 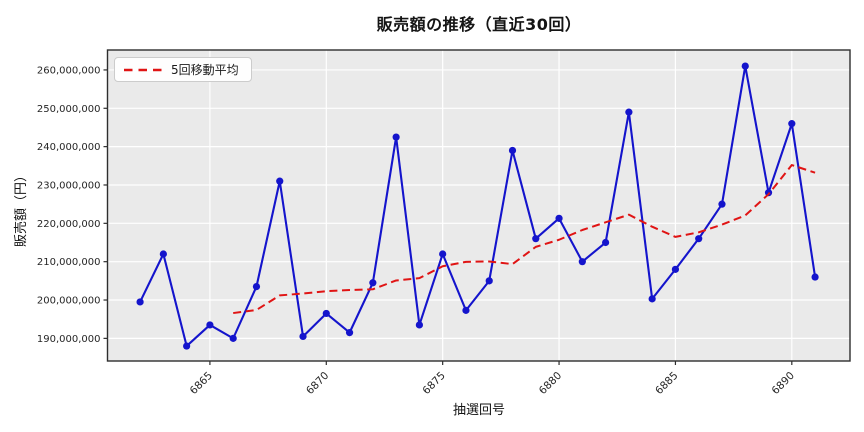 What do you see at coordinates (479, 24) in the screenshot?
I see `chart-title: 販売額の推移（直近30回）` at bounding box center [479, 24].